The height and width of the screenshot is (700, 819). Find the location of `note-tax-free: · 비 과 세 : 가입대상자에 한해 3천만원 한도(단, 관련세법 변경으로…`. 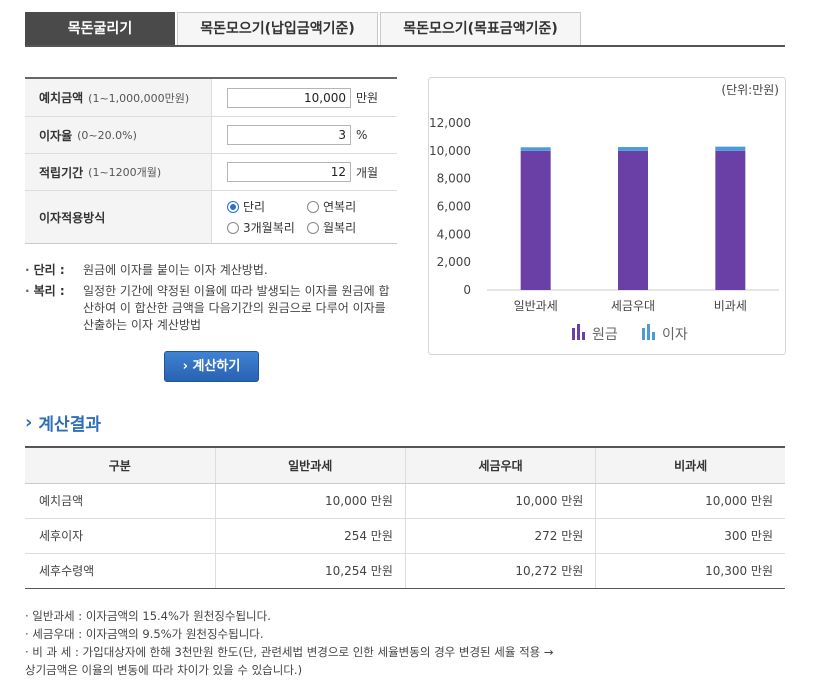

note-tax-free: · 비 과 세 : 가입대상자에 한해 3천만원 한도(단, 관련세법 변경으로… is located at coordinates (289, 652).